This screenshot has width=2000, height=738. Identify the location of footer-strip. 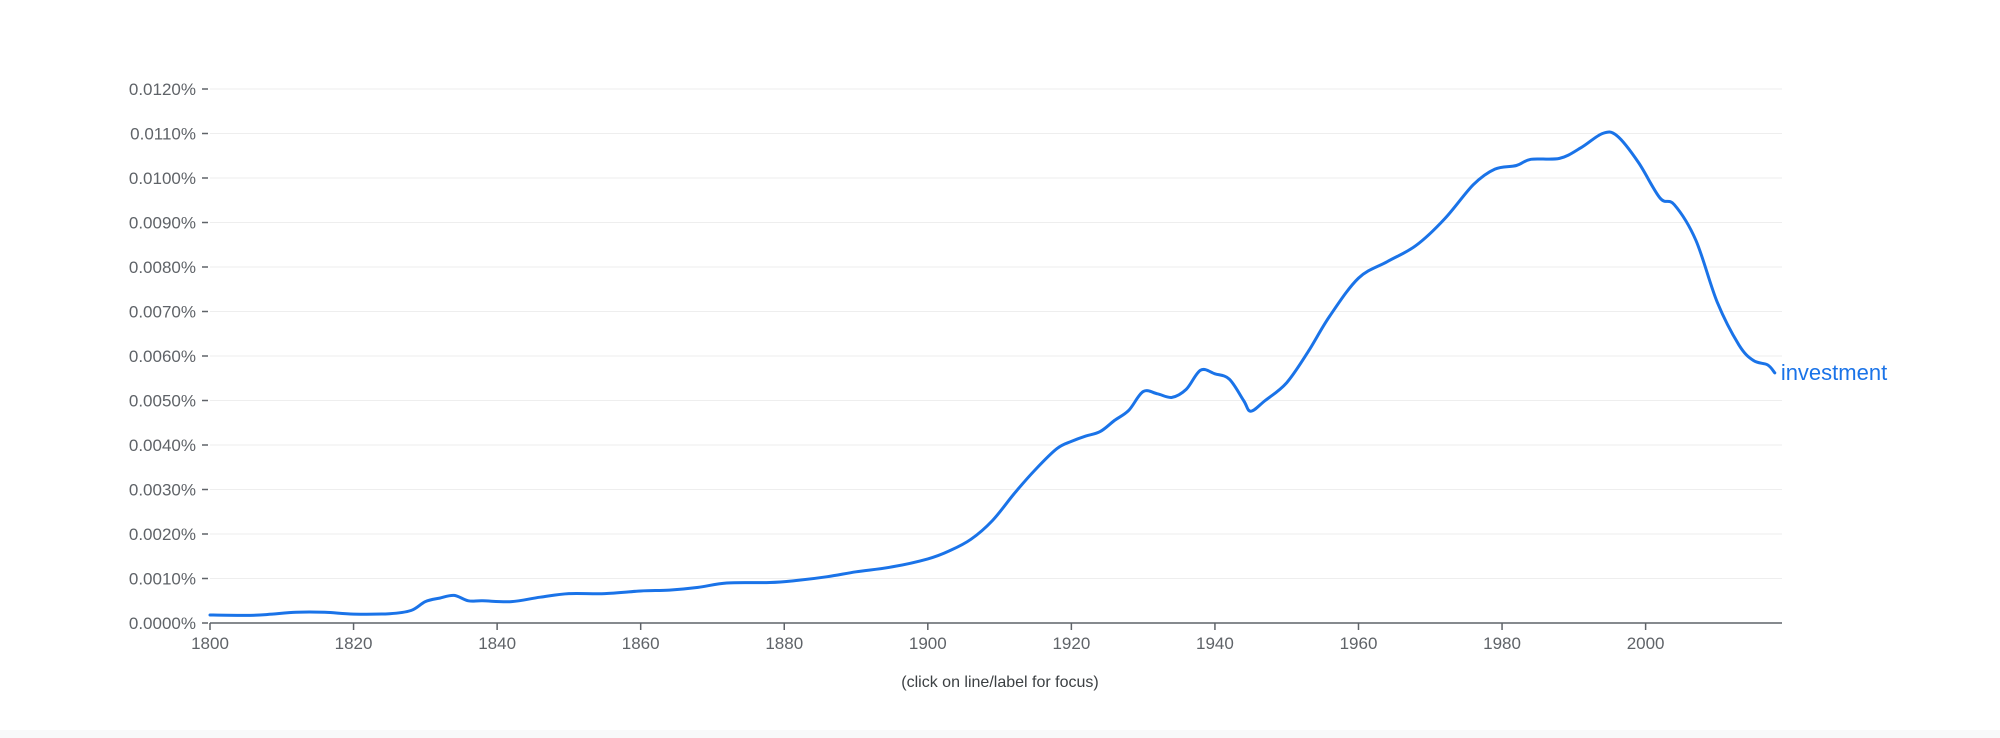
(1000, 734).